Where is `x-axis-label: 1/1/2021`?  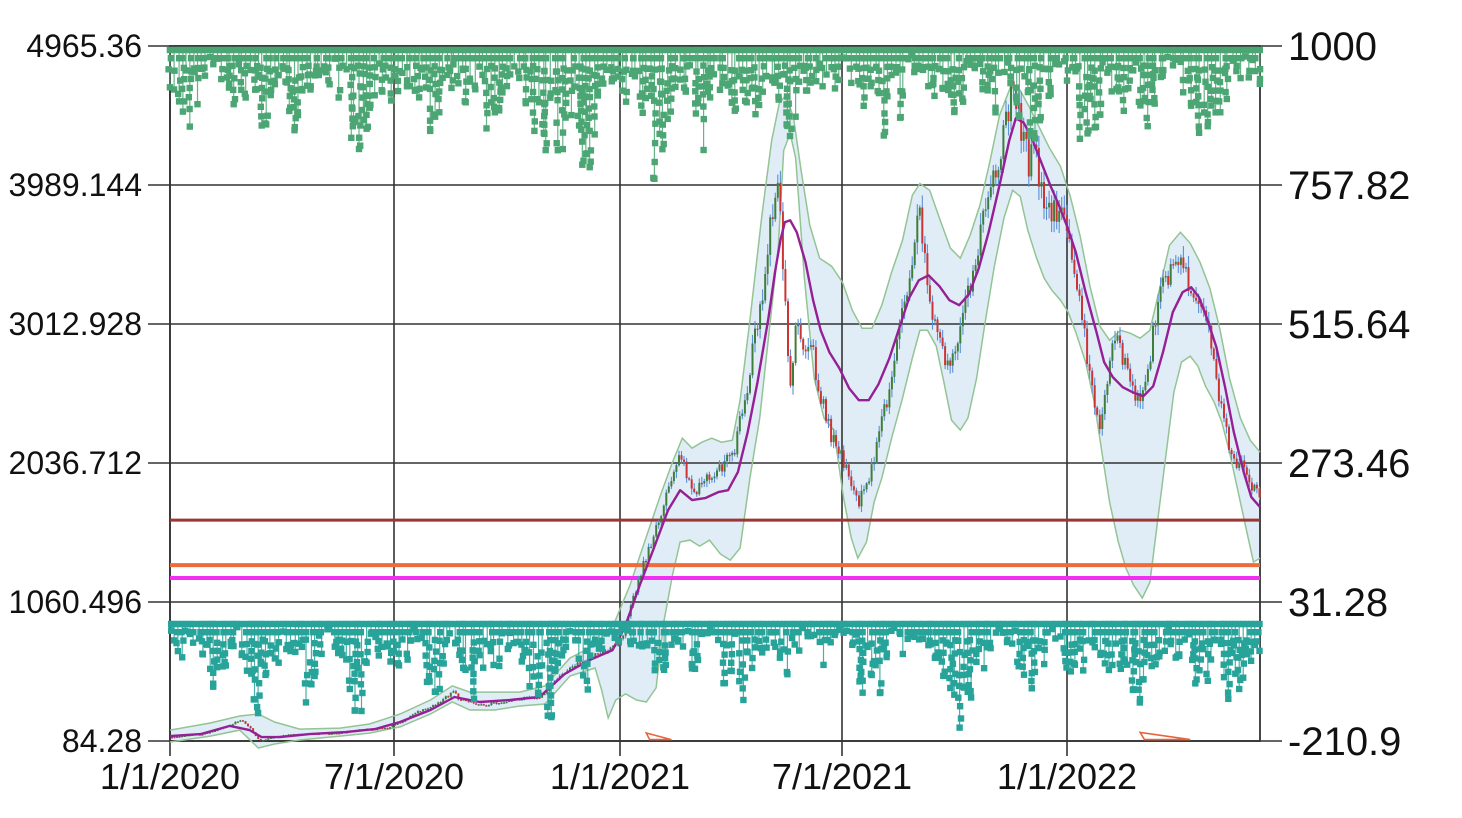 x-axis-label: 1/1/2021 is located at coordinates (620, 776).